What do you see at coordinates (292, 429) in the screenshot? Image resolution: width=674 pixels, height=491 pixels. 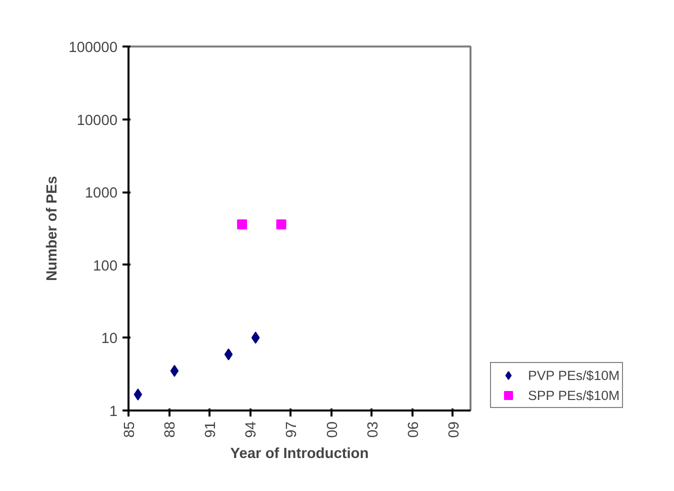 I see `x-tick-label: 97` at bounding box center [292, 429].